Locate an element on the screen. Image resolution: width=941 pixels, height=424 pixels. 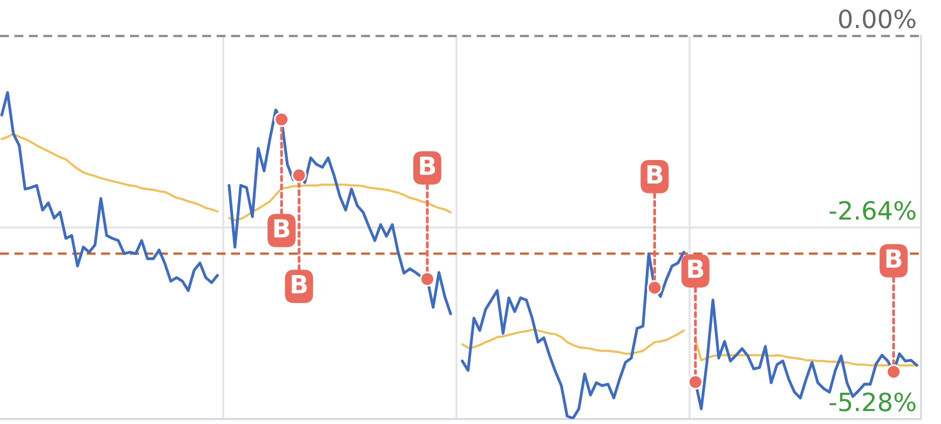
y-tick-label: -5.28% is located at coordinates (873, 402).